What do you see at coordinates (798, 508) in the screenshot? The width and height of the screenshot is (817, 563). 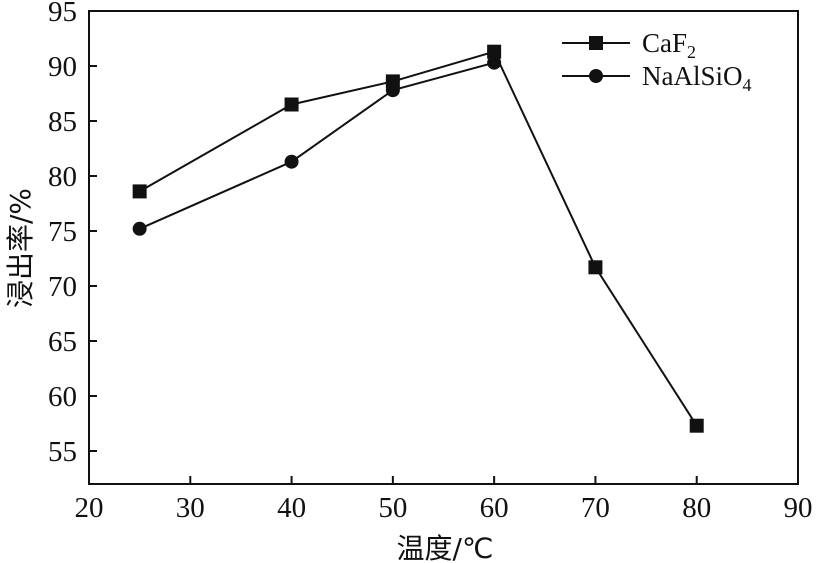 I see `x-tick-label: 90` at bounding box center [798, 508].